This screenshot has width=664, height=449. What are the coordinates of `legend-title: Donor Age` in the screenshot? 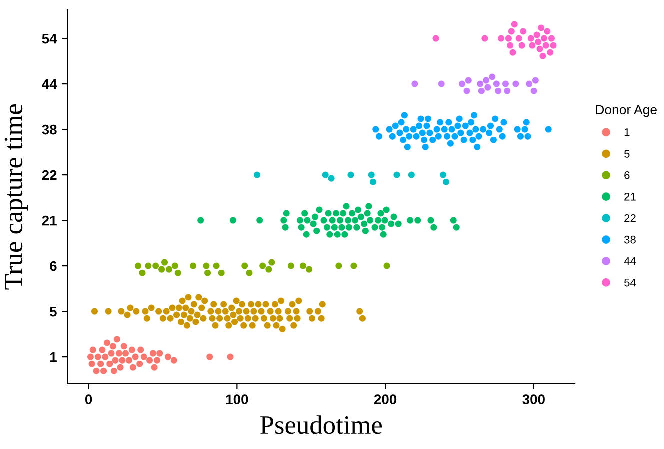 It's located at (626, 111).